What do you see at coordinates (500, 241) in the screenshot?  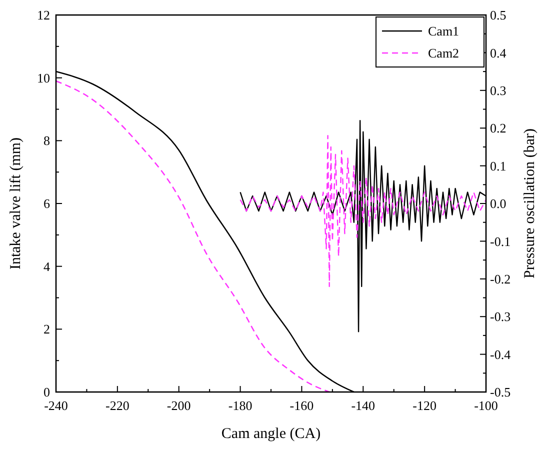 I see `y2-tick-label: -0.1` at bounding box center [500, 241].